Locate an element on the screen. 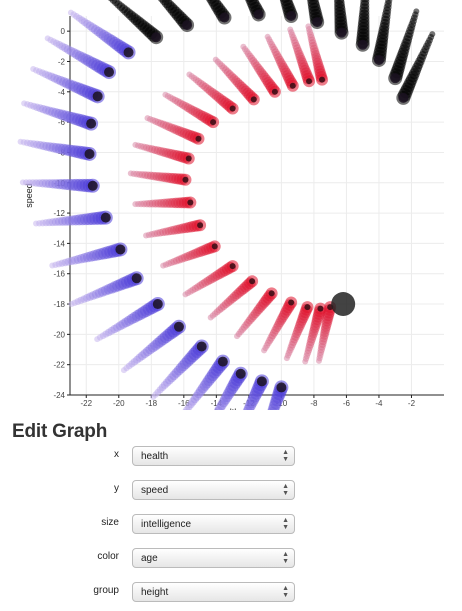 The image size is (462, 611). x-tick-label: -20 is located at coordinates (119, 403).